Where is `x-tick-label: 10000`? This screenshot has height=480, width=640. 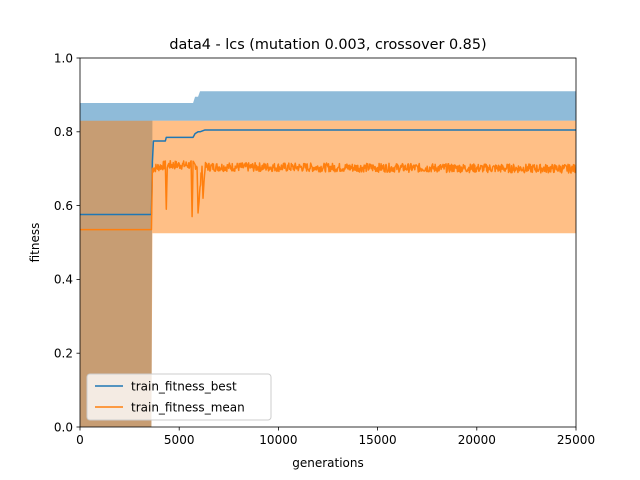 x-tick-label: 10000 is located at coordinates (278, 440).